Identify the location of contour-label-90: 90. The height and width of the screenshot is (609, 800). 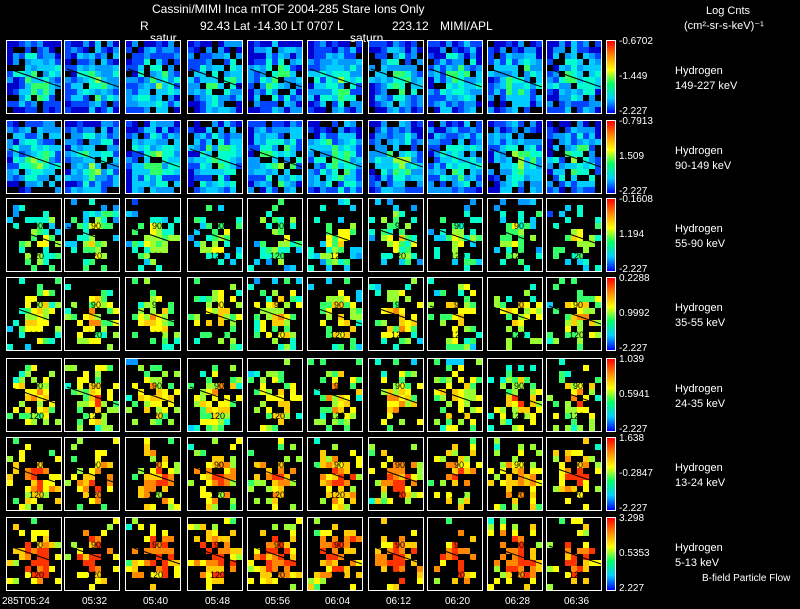
(400, 305).